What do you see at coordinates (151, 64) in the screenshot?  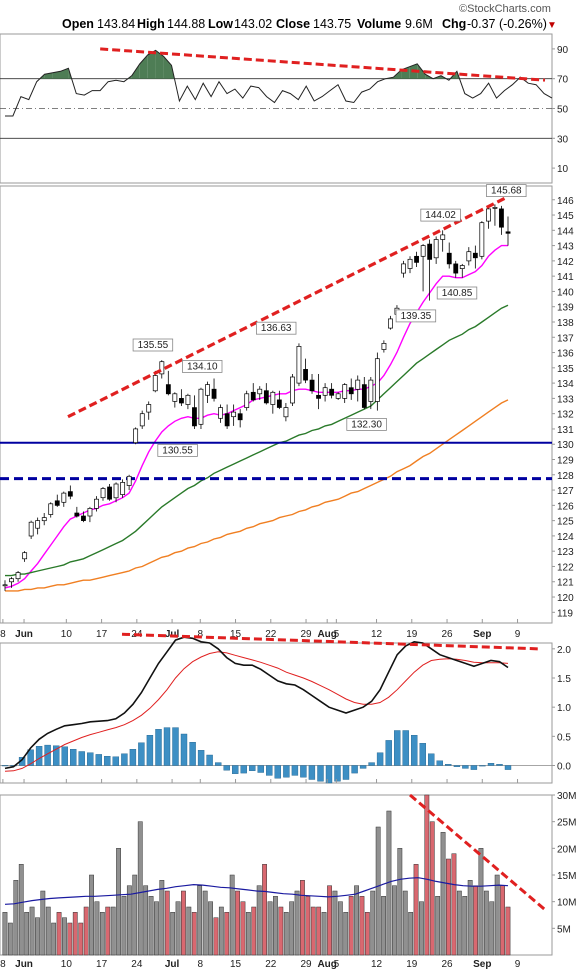 I see `rsi-overbought-fill` at bounding box center [151, 64].